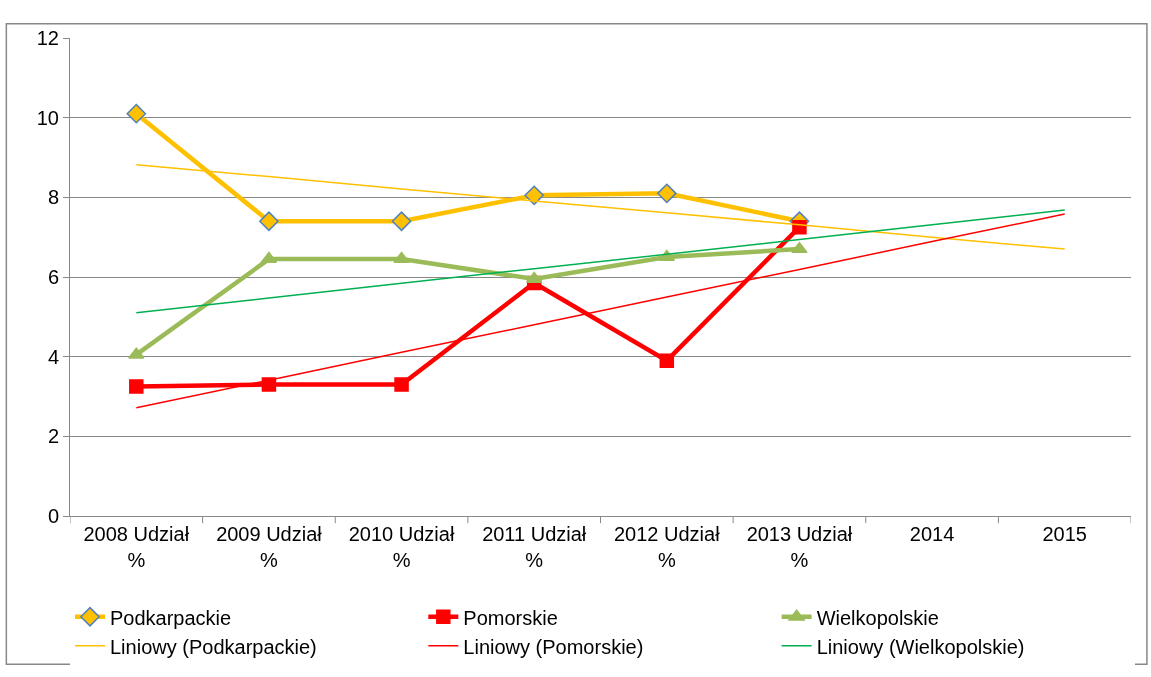 The width and height of the screenshot is (1151, 677). I want to click on x-tick-label: 2009 Udział %, so click(269, 547).